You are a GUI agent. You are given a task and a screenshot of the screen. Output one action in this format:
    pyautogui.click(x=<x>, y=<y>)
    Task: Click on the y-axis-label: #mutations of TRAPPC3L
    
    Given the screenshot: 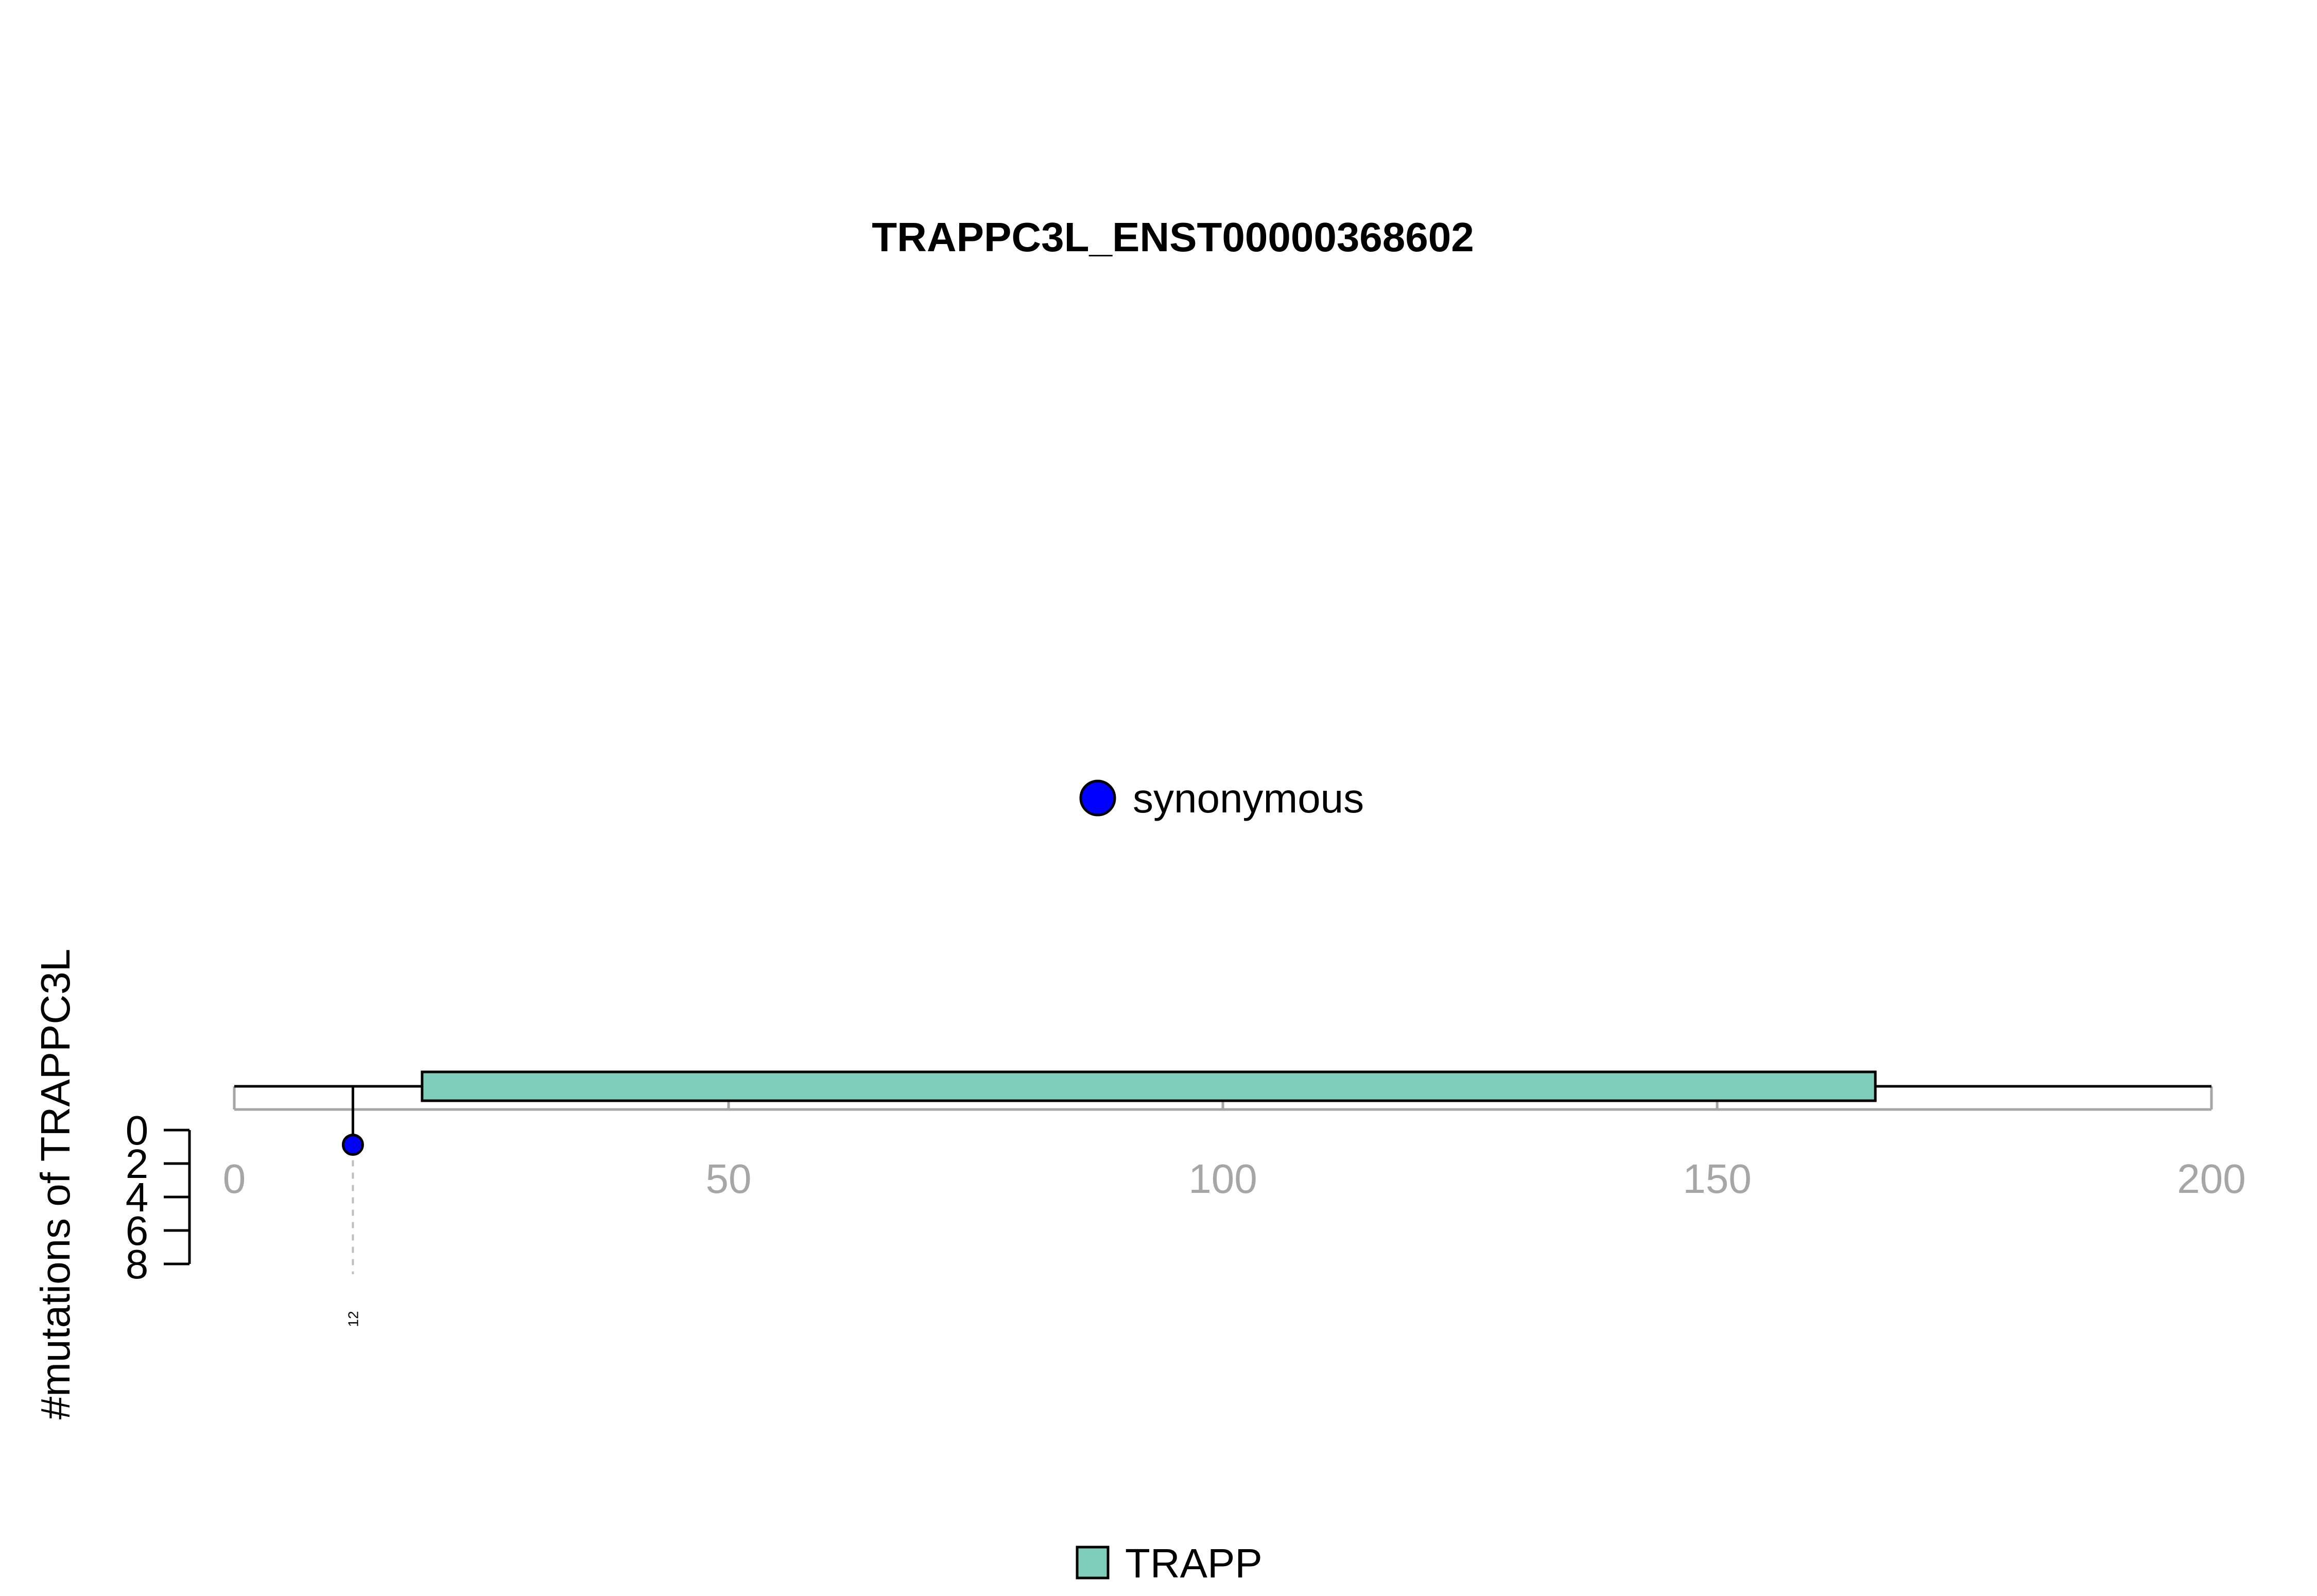 What is the action you would take?
    pyautogui.click(x=55, y=1184)
    